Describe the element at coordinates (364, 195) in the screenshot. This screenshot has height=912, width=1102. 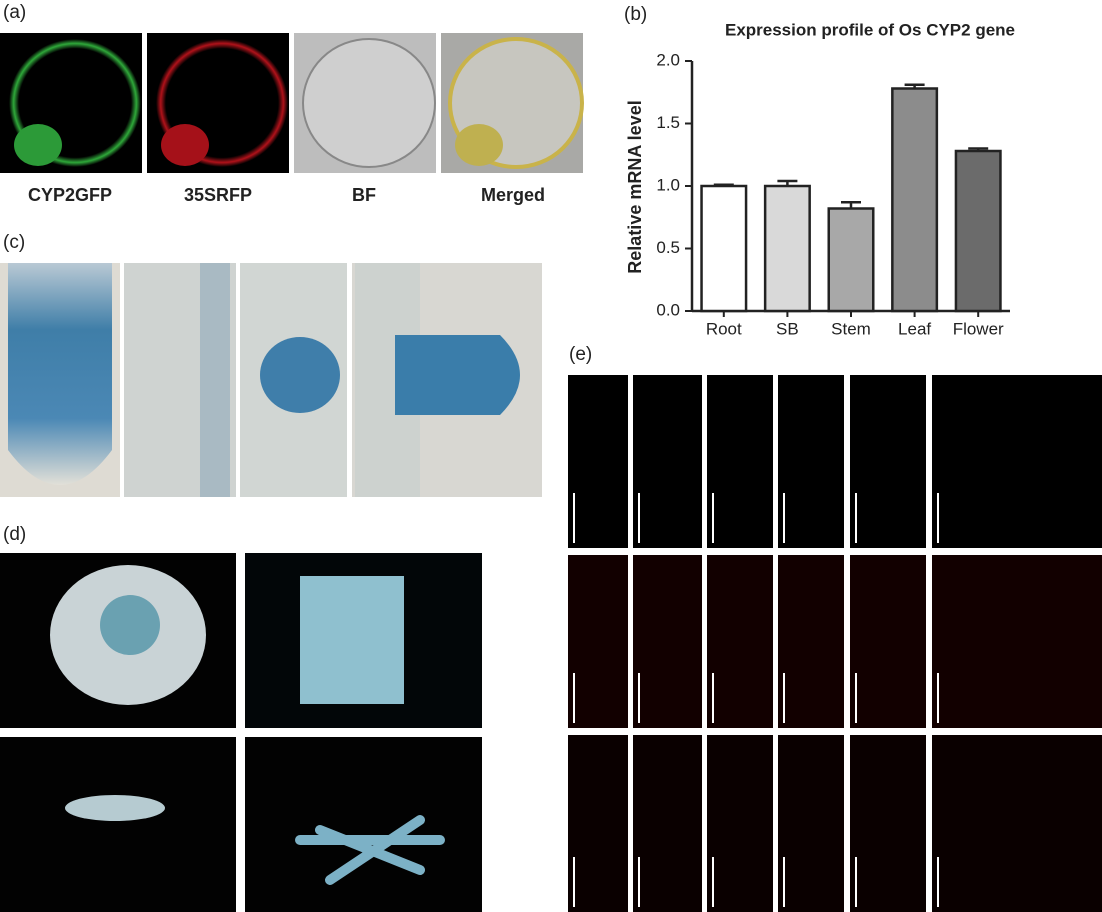
I see `caption: BF` at that location.